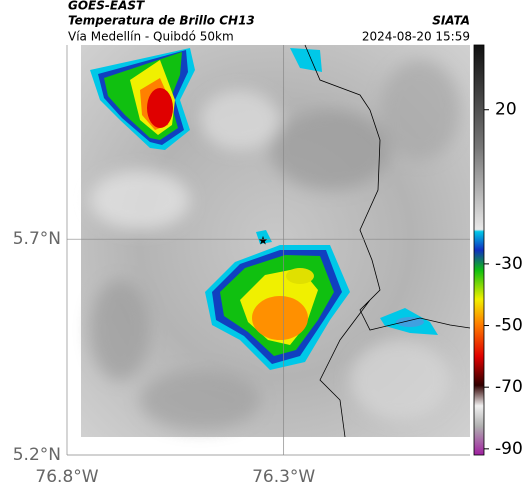 The image size is (526, 495). What do you see at coordinates (451, 21) in the screenshot?
I see `source: SIATA` at bounding box center [451, 21].